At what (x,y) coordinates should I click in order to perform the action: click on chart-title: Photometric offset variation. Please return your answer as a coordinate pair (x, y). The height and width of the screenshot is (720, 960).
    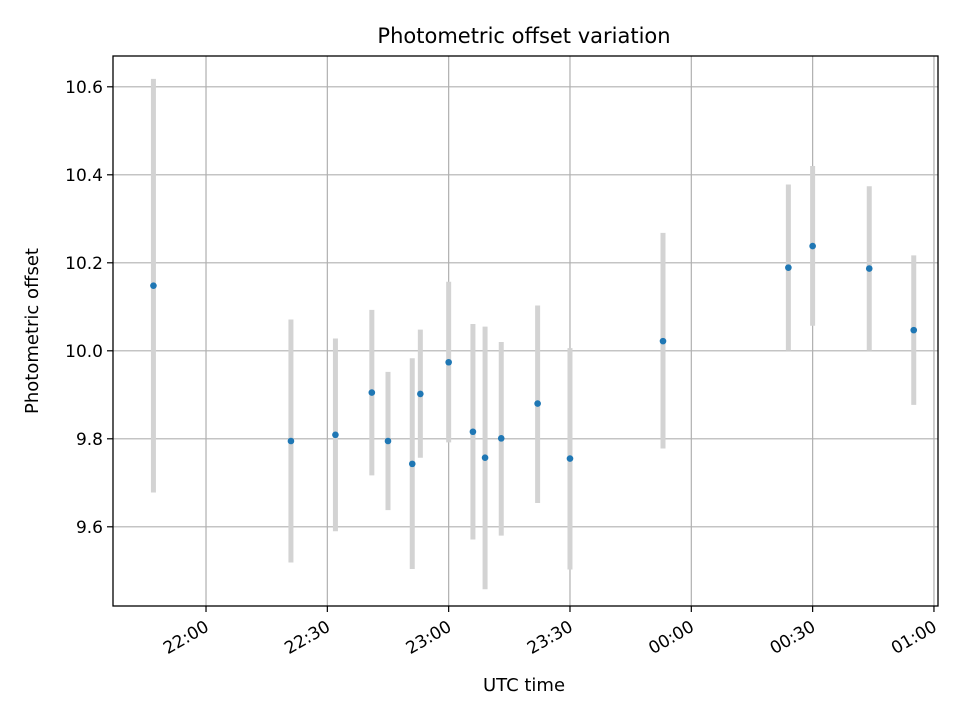
    Looking at the image, I should click on (523, 36).